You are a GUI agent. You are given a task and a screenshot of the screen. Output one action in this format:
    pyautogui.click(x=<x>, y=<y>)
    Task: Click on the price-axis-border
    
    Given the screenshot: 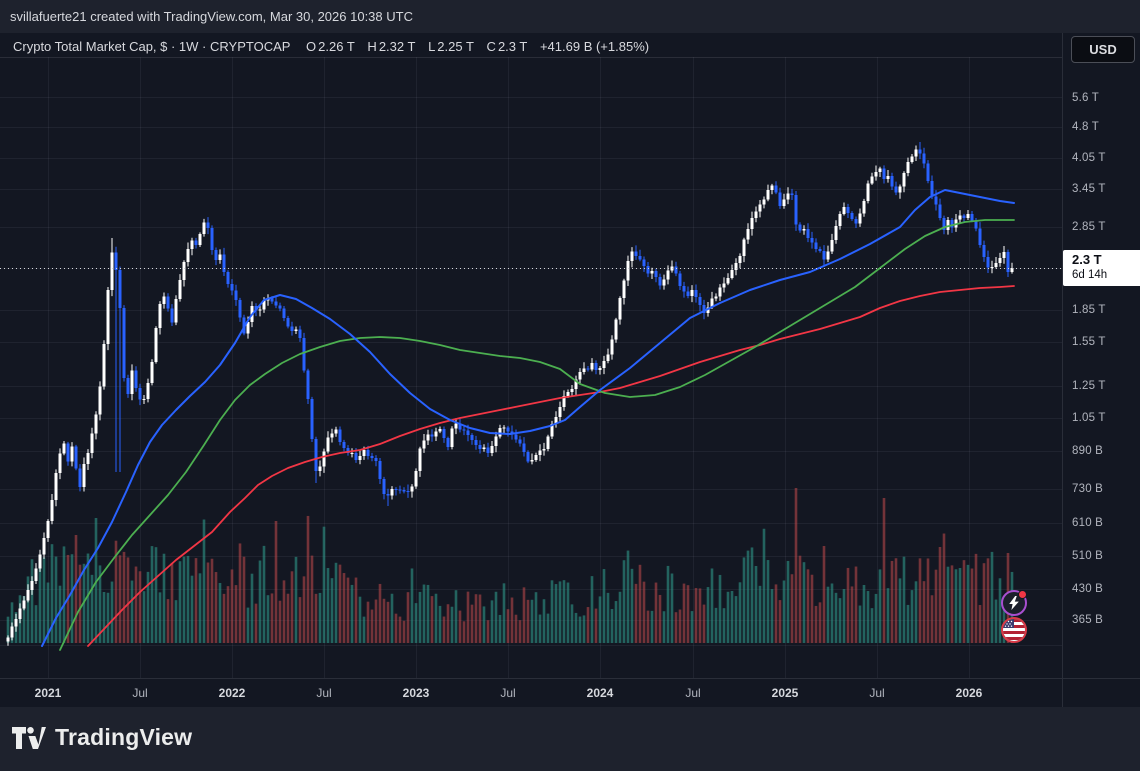 What is the action you would take?
    pyautogui.click(x=1062, y=370)
    